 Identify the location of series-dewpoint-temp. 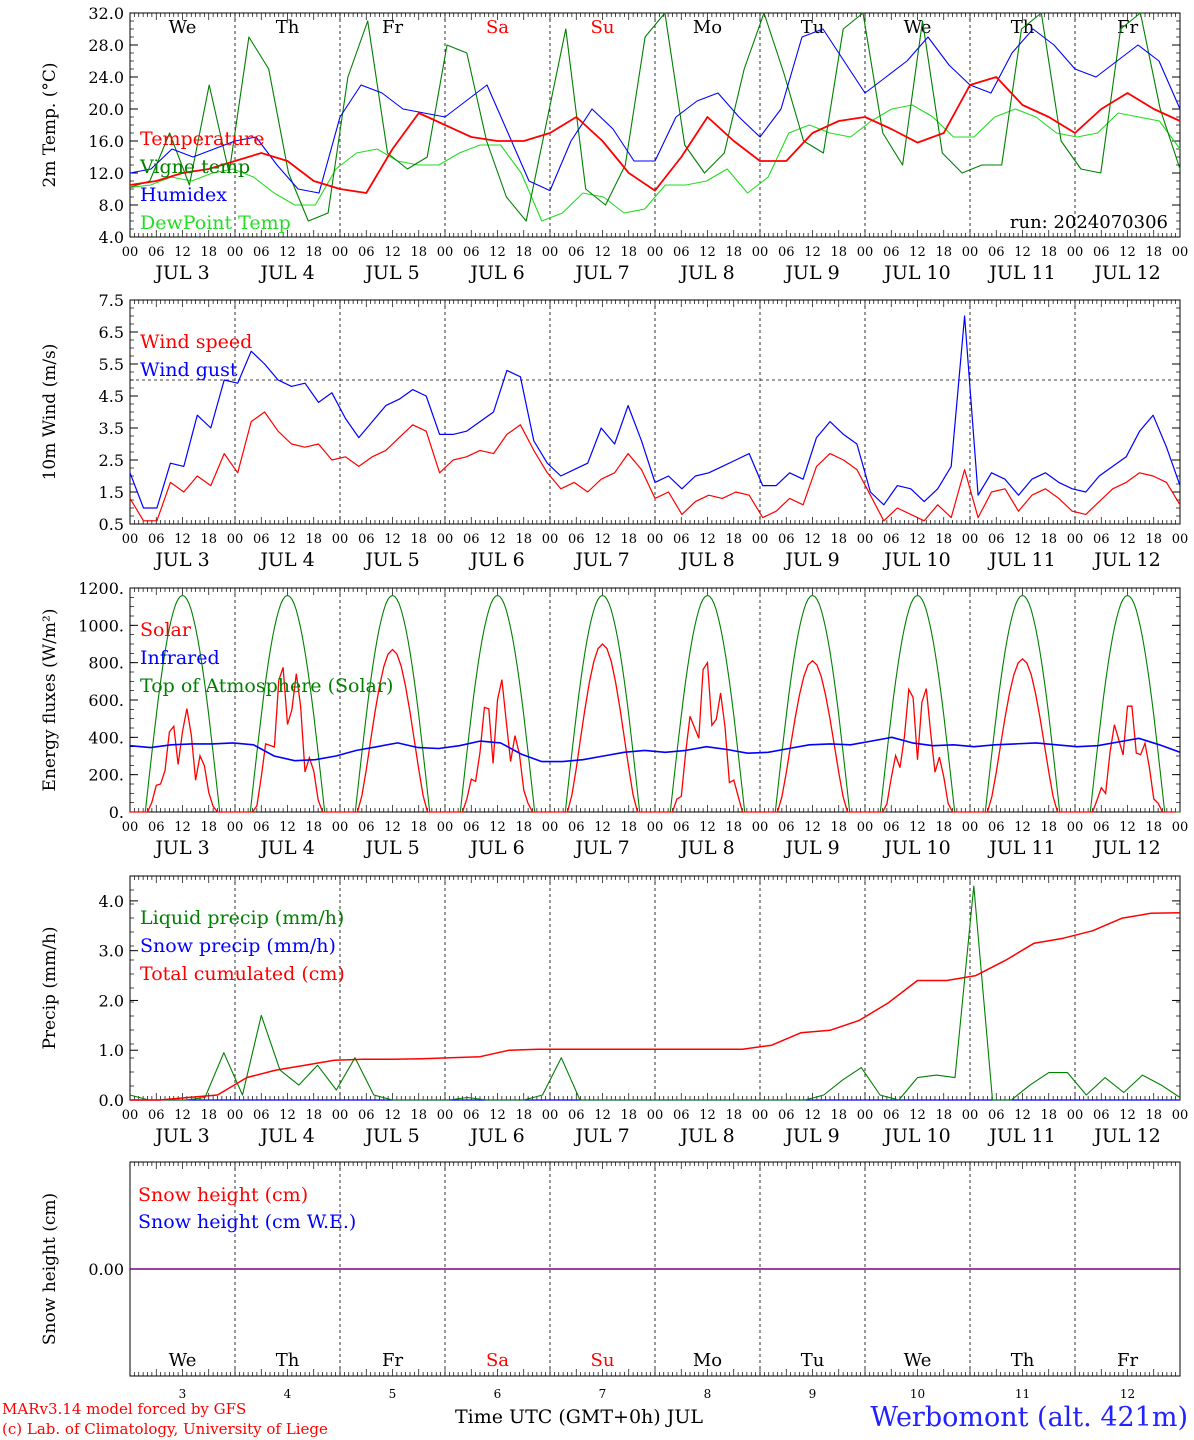
(655, 163).